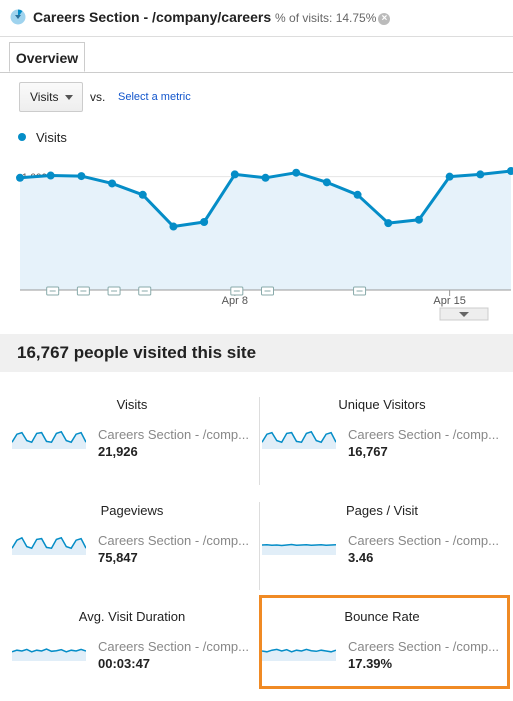 This screenshot has height=701, width=513. Describe the element at coordinates (256, 57) in the screenshot. I see `tab-bar: Overview` at that location.